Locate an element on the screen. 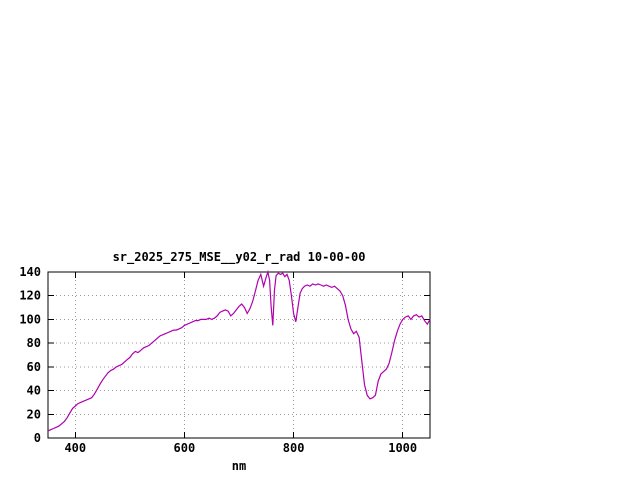 The height and width of the screenshot is (480, 640). x-tick-label: 800 is located at coordinates (294, 448).